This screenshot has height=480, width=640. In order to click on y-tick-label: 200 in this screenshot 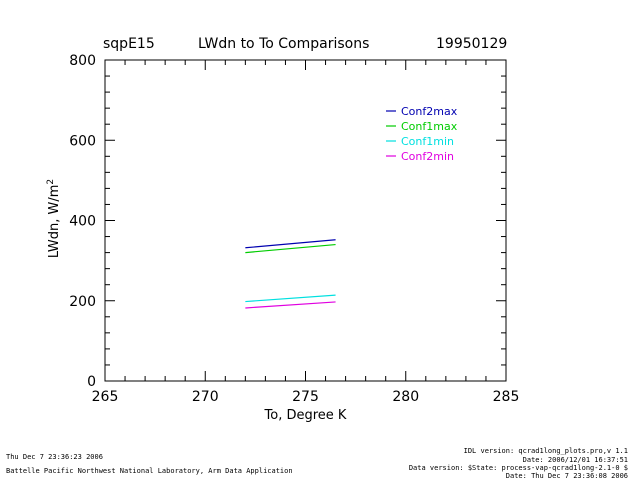, I will do `click(82, 302)`.